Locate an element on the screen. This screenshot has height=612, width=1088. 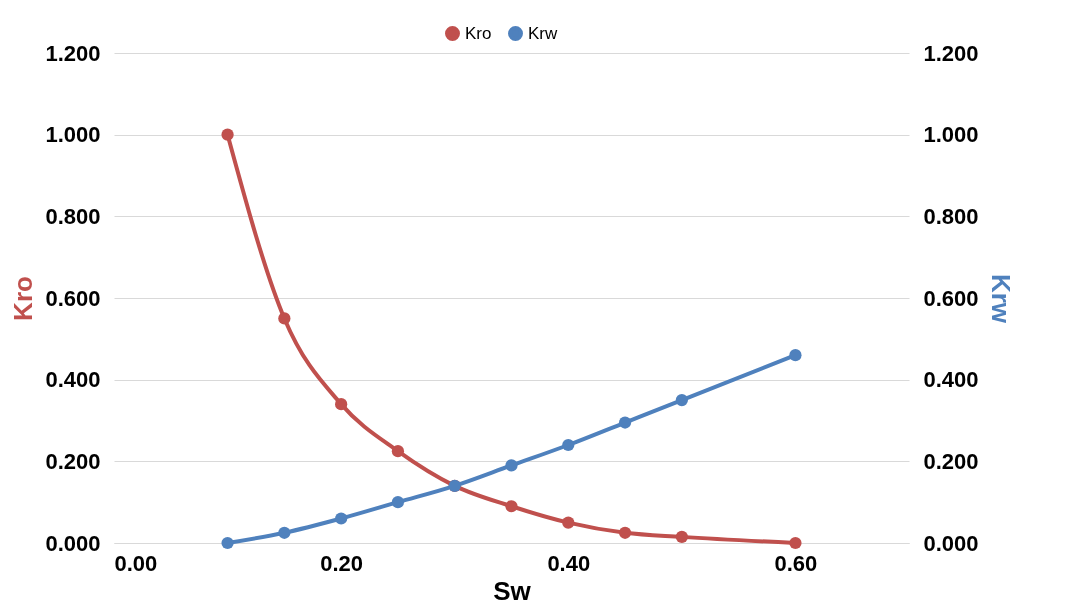
x-tick-label: 0.00 is located at coordinates (136, 563).